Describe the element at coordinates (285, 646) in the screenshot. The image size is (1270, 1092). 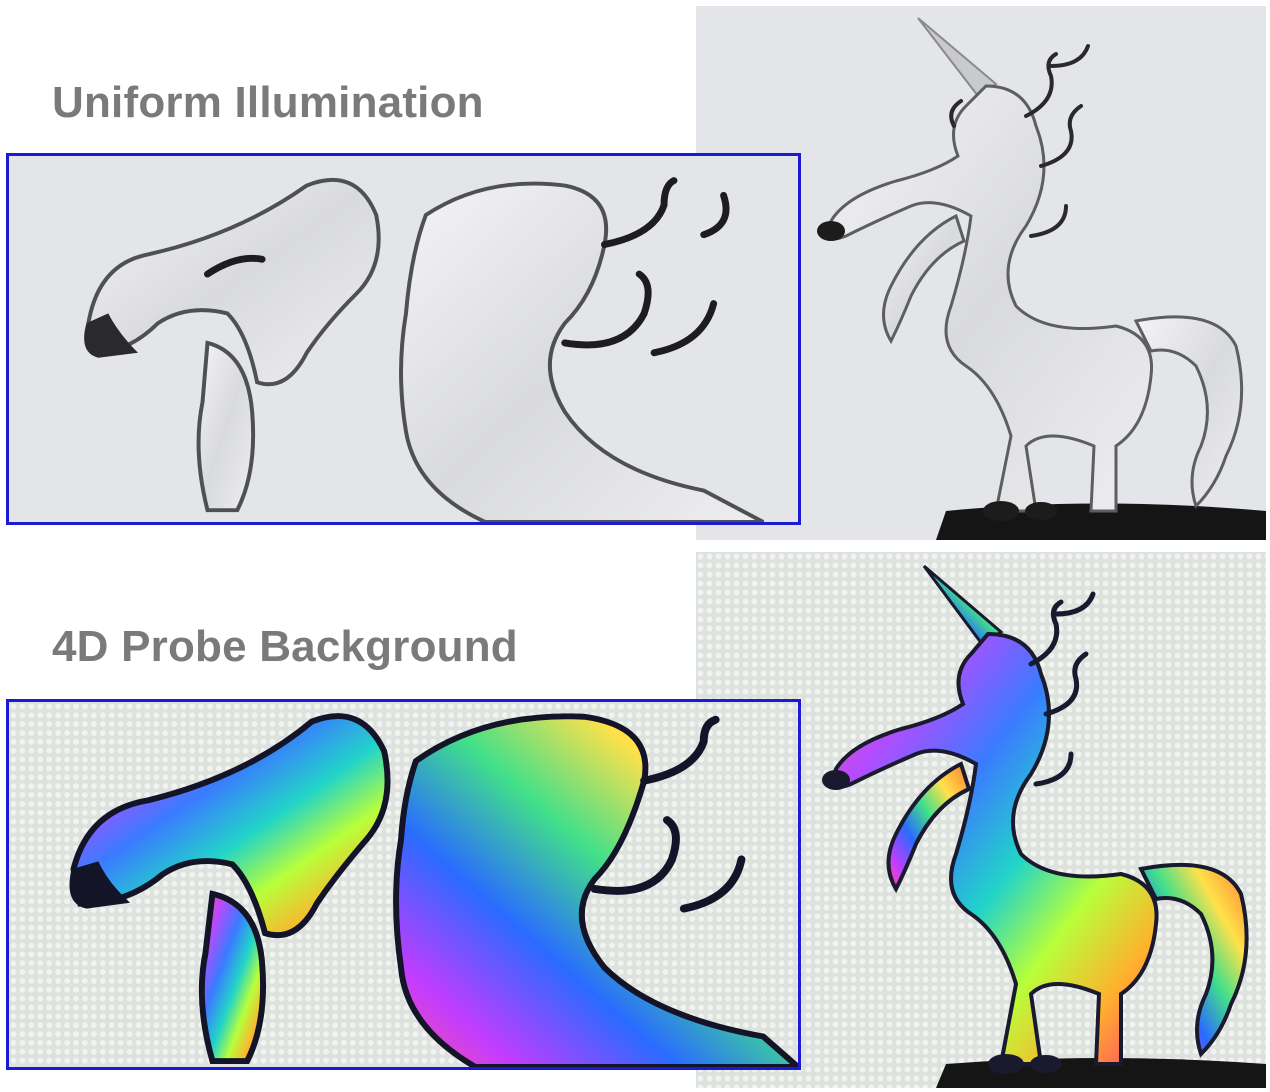
I see `probe-background-label: 4D Probe Background` at that location.